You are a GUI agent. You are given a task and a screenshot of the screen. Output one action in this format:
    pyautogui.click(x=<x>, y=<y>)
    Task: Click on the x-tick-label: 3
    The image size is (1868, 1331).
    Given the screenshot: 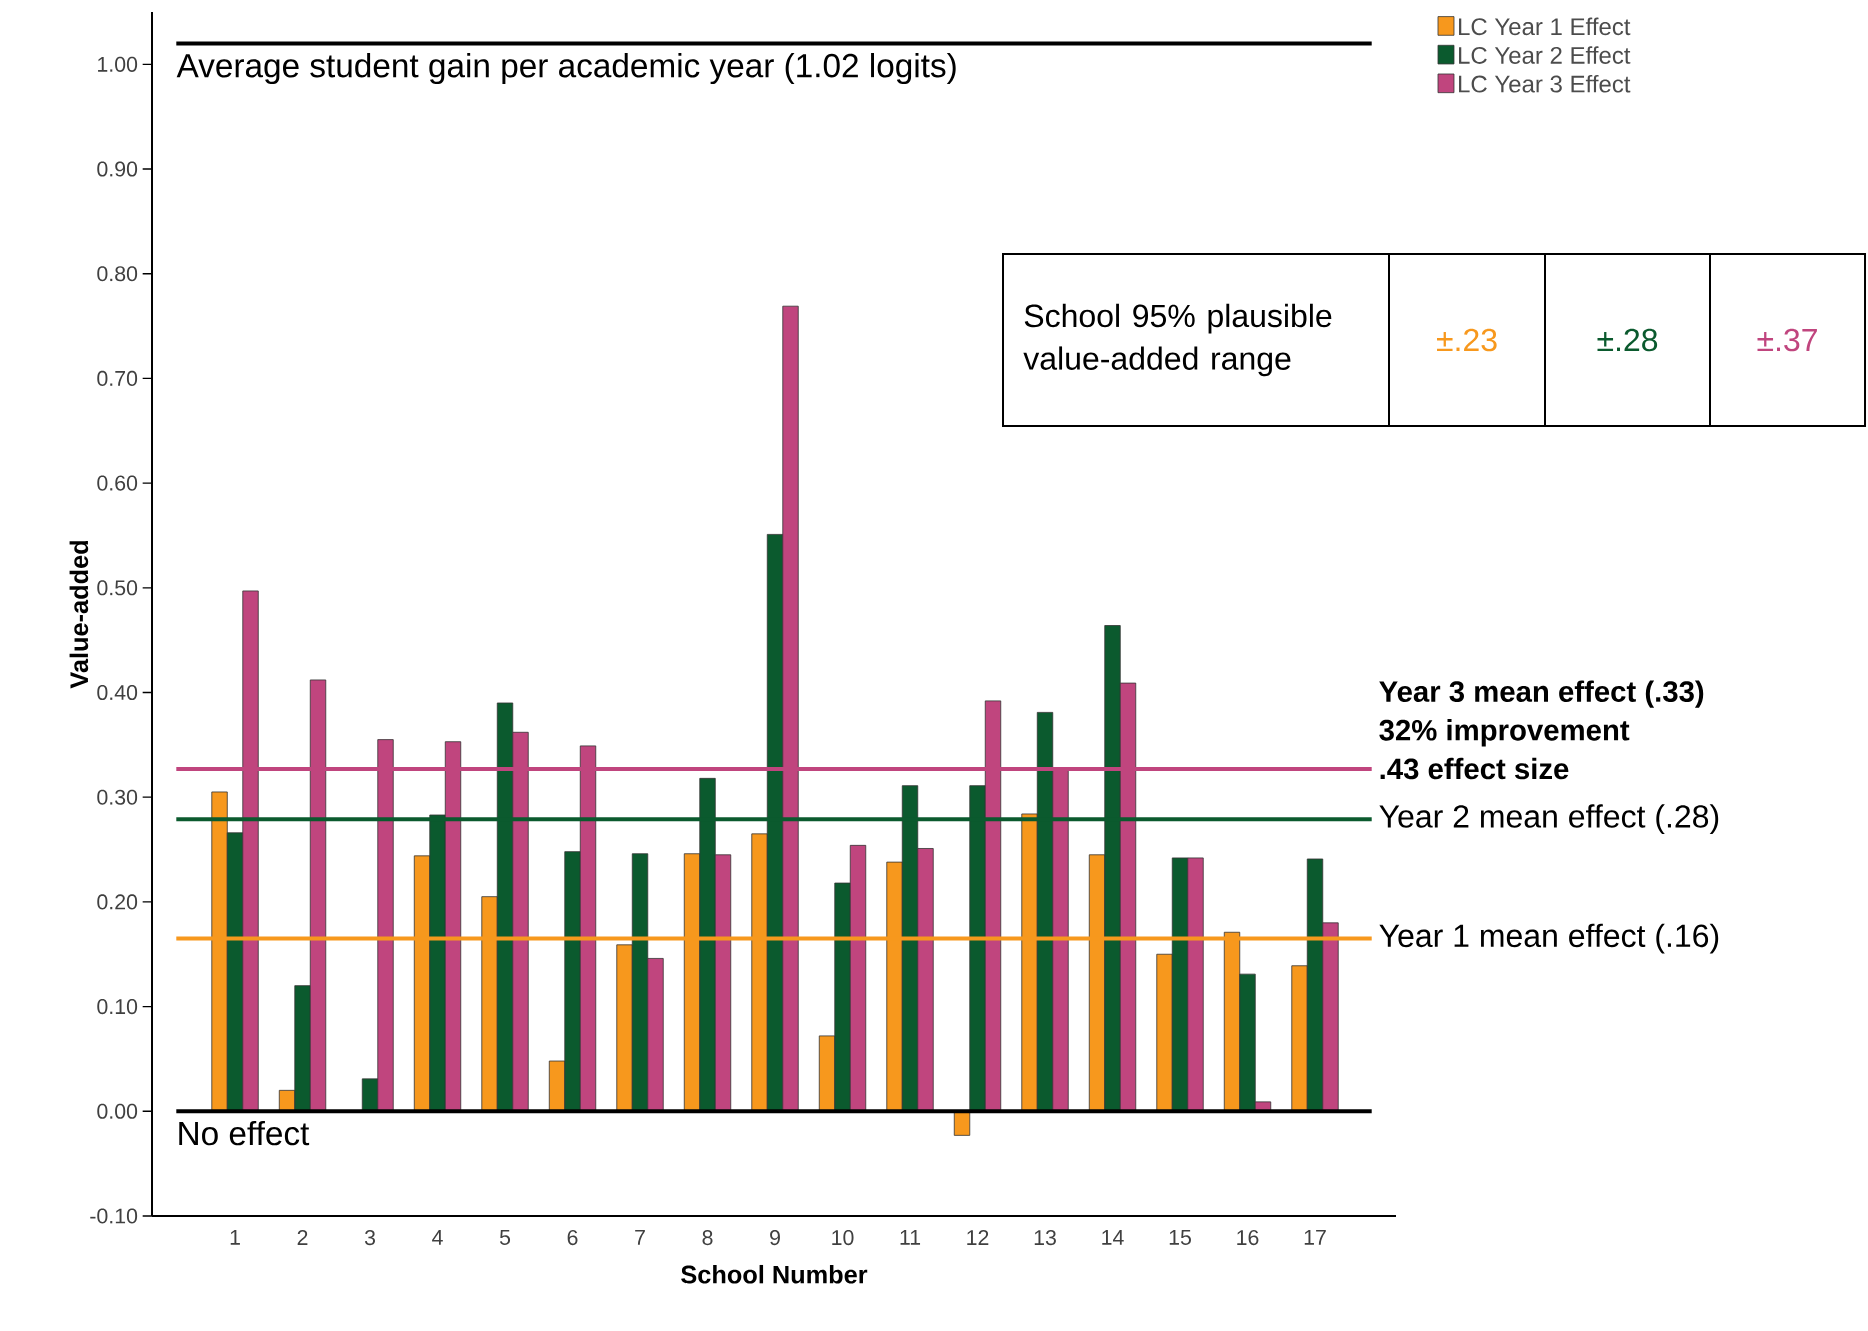 What is the action you would take?
    pyautogui.click(x=370, y=1238)
    